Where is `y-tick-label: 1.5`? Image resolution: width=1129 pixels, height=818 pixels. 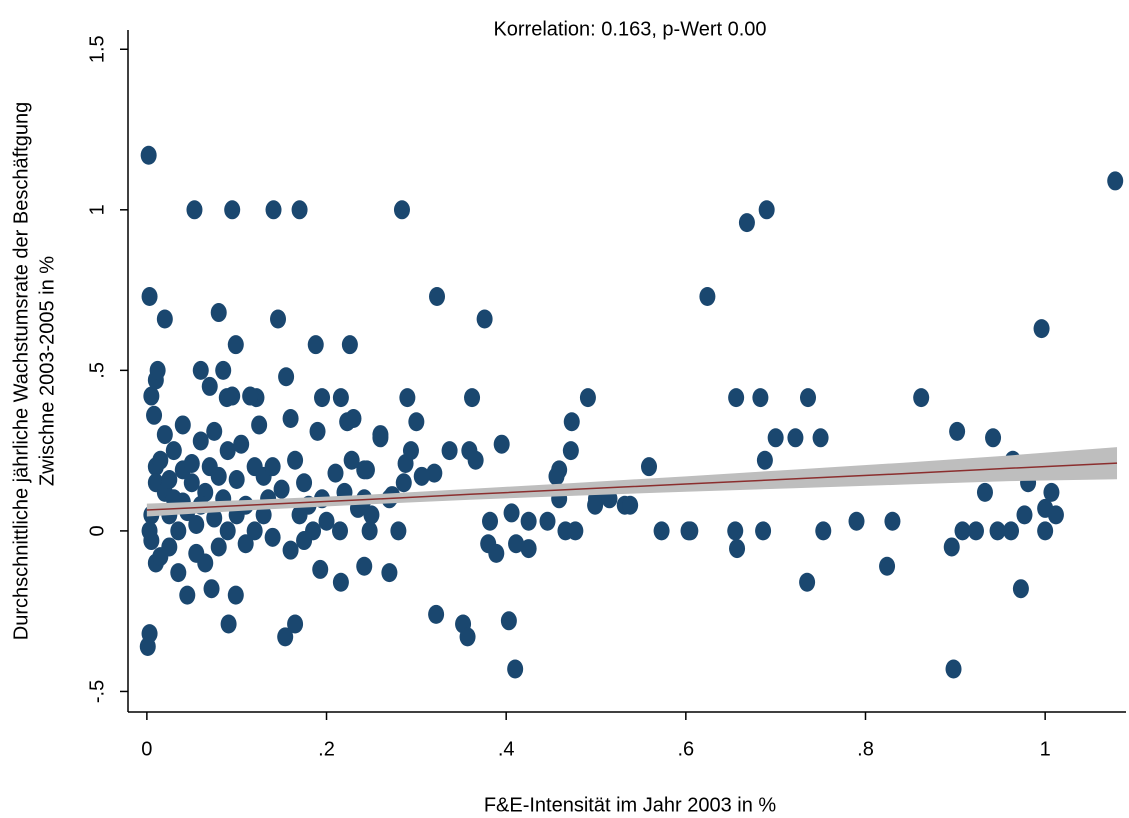 y-tick-label: 1.5 is located at coordinates (97, 49).